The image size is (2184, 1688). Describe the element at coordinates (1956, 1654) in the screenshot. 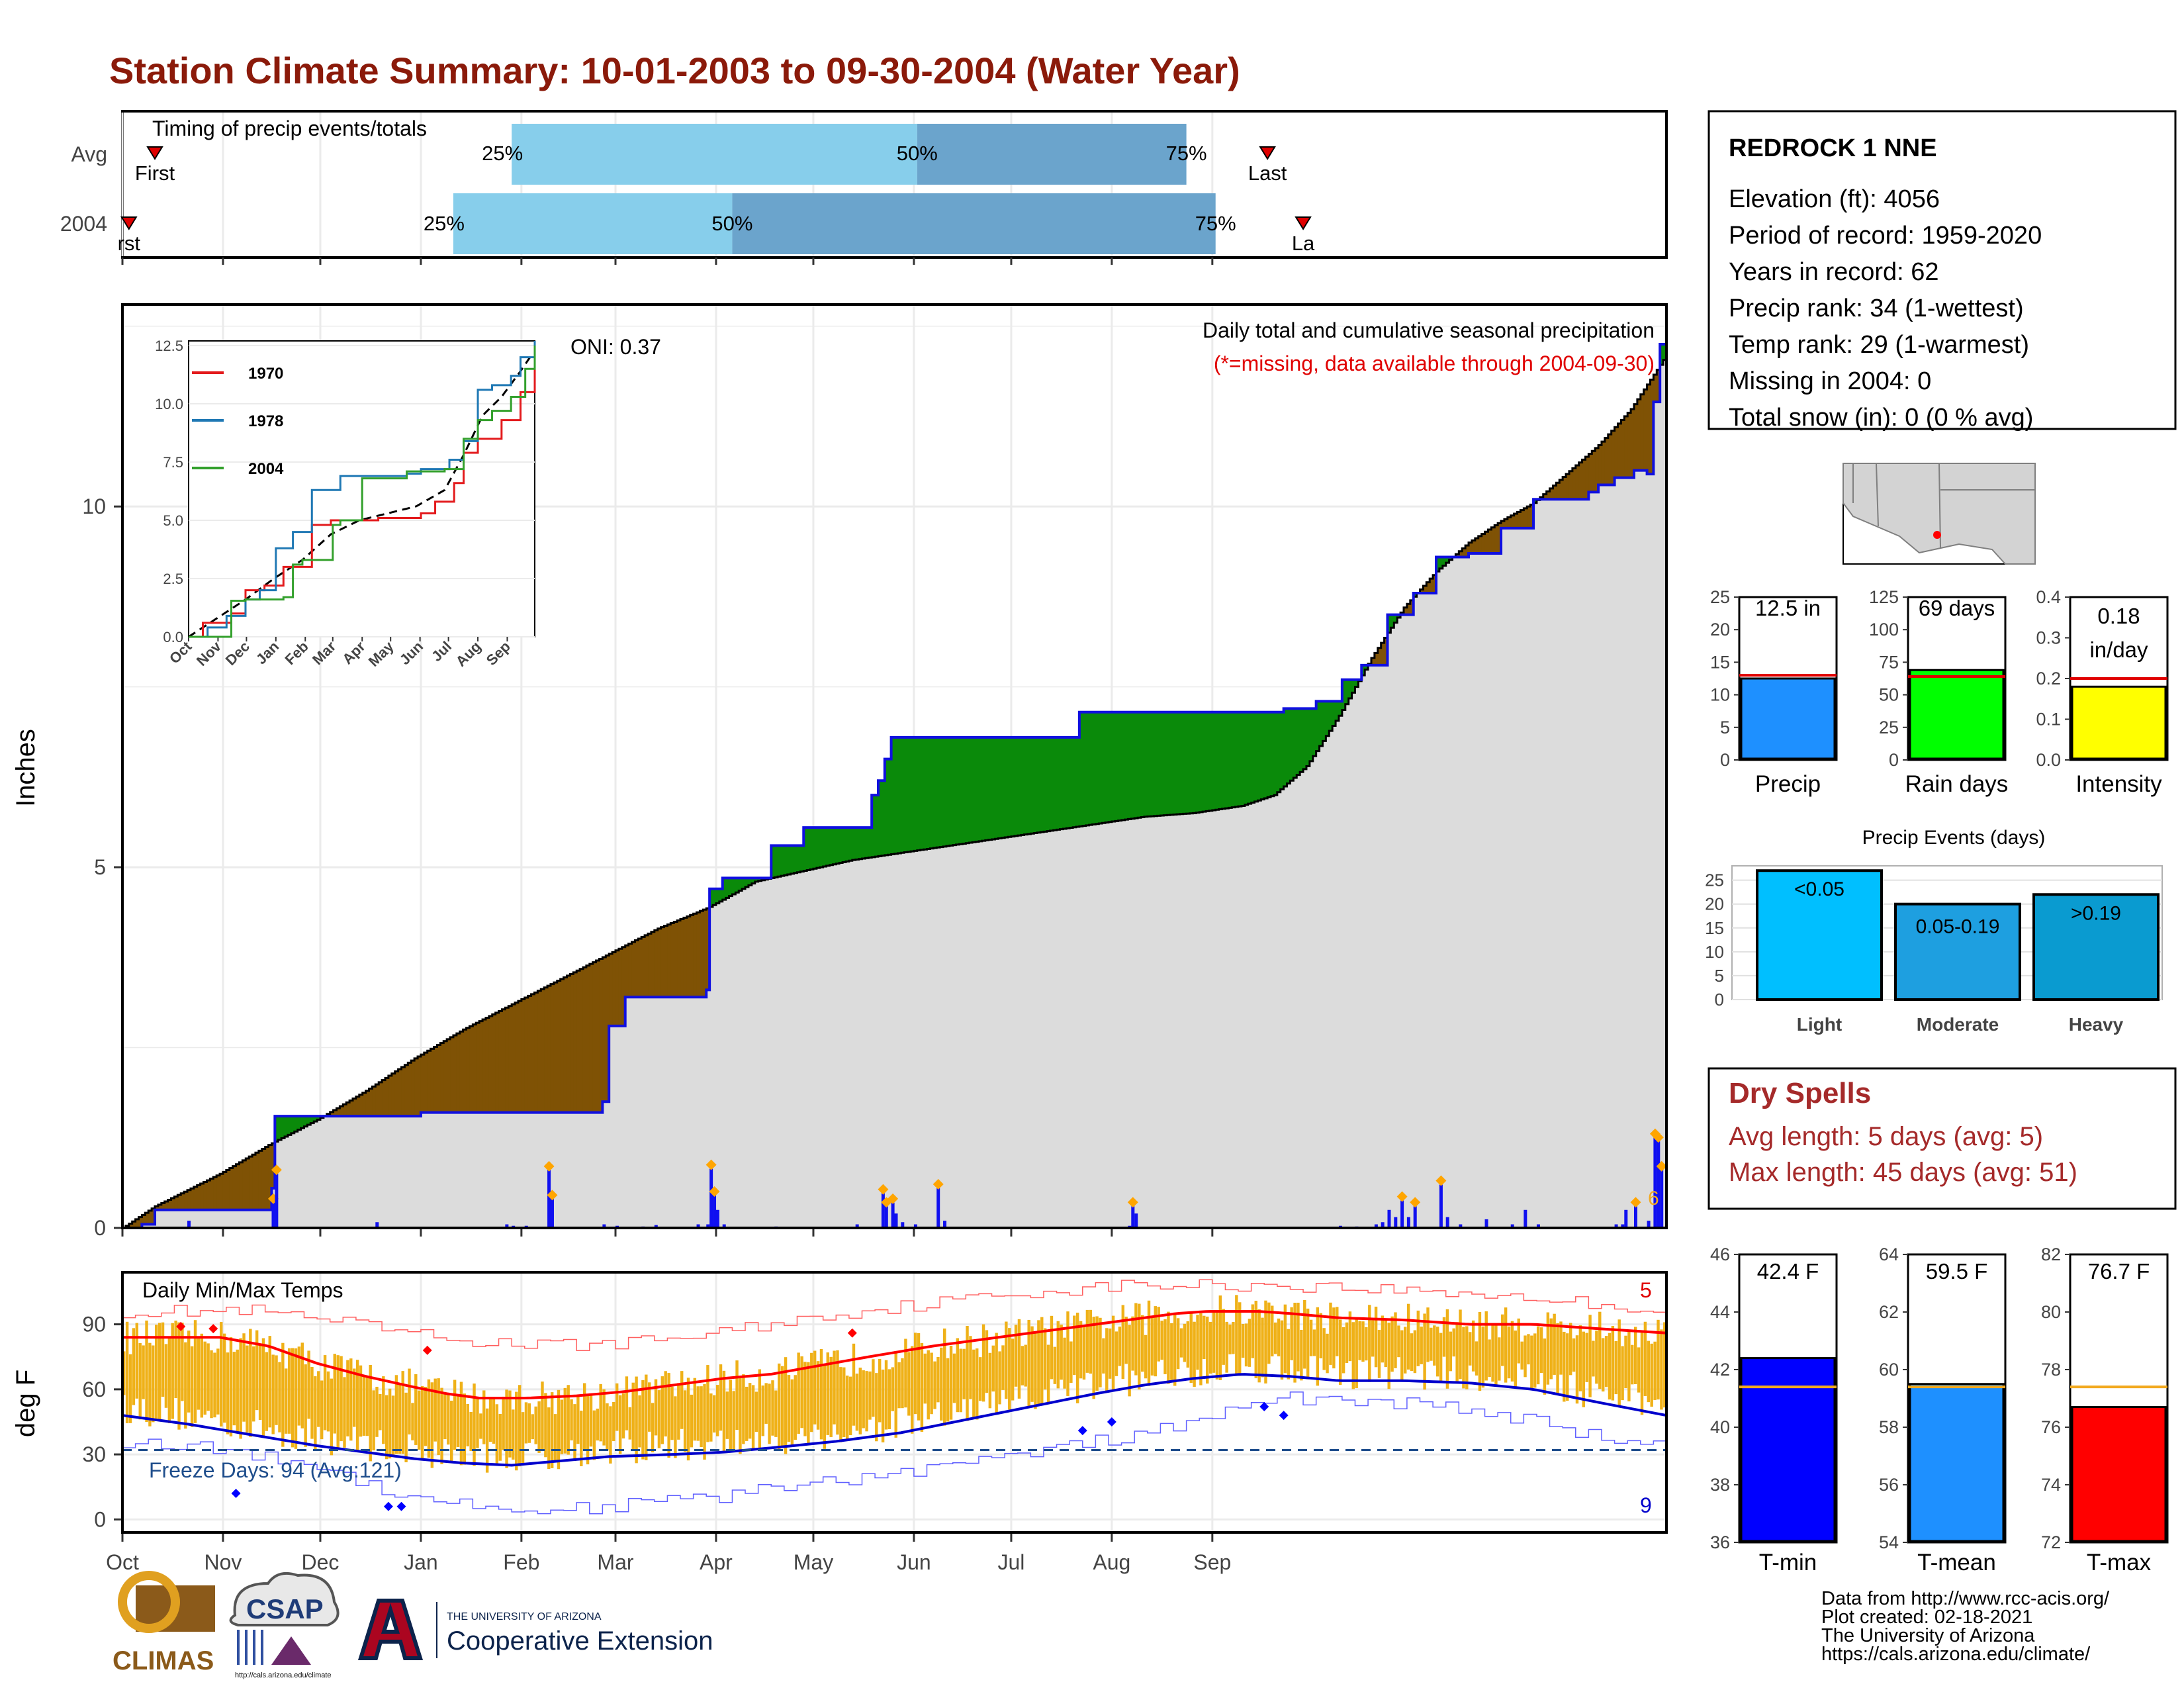

I see `footer-line-4: https://cals.arizona.edu/climate/` at that location.